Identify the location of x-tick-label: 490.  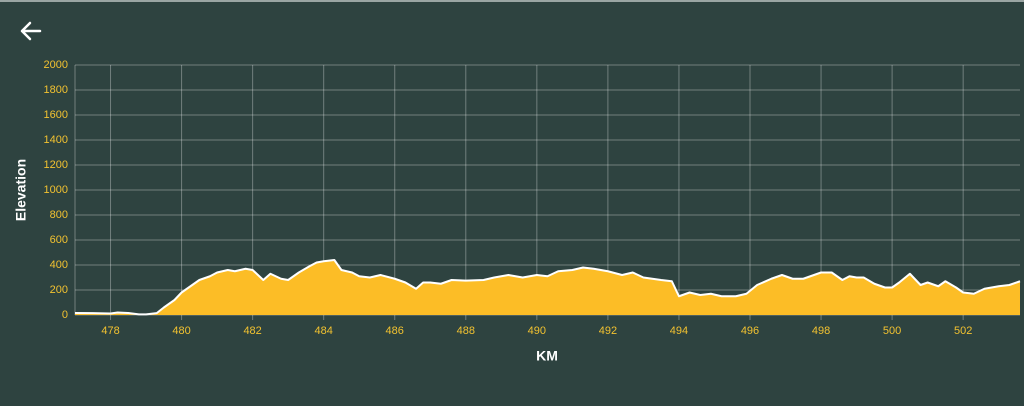
(537, 331).